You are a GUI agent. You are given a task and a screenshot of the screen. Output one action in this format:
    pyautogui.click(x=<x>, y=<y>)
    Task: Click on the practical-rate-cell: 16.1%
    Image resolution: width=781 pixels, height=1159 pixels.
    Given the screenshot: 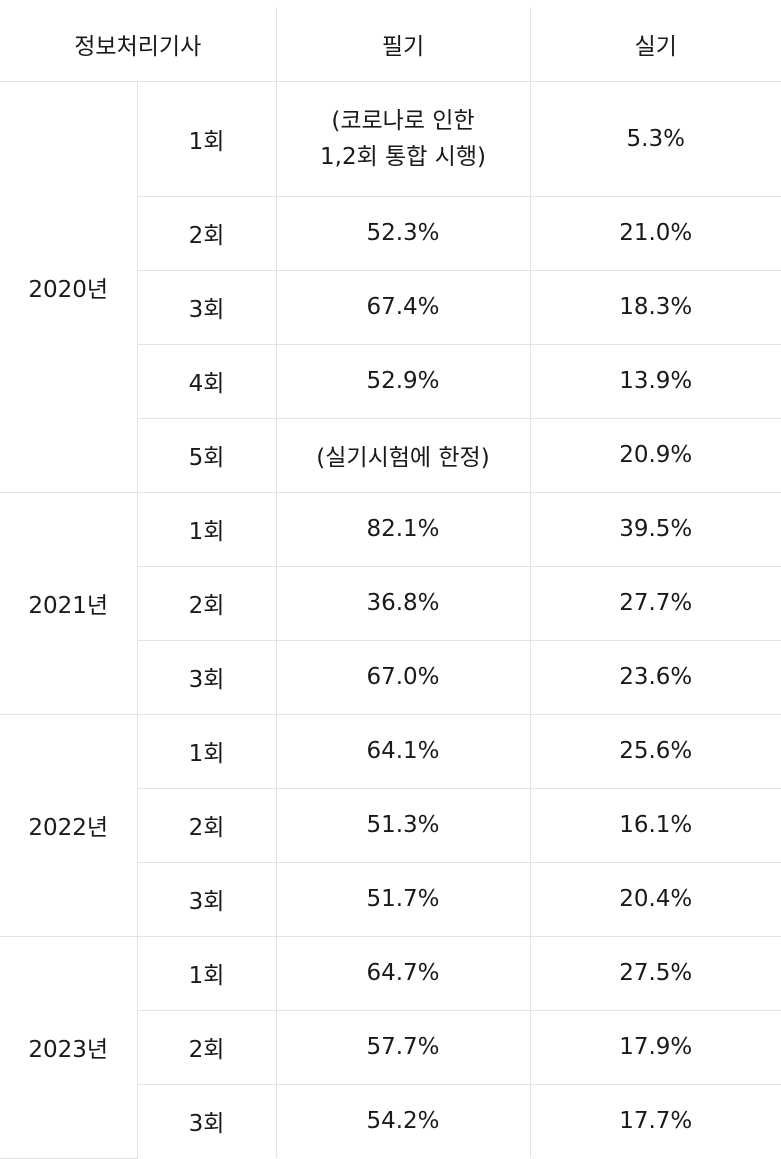 What is the action you would take?
    pyautogui.click(x=655, y=825)
    